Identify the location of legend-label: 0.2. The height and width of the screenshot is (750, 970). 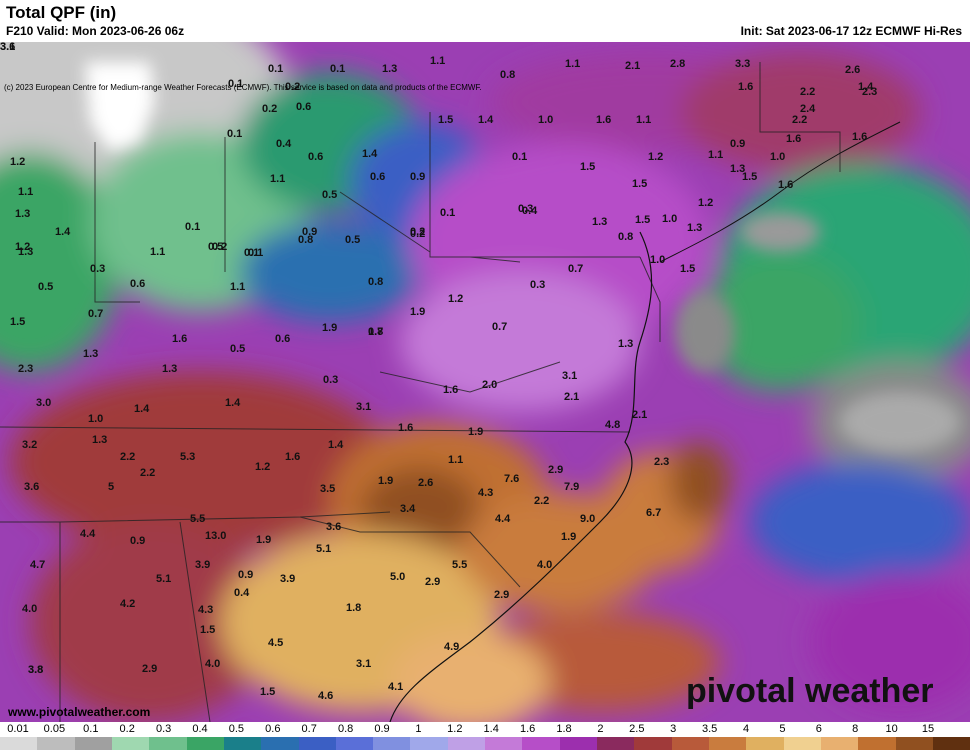
(127, 729).